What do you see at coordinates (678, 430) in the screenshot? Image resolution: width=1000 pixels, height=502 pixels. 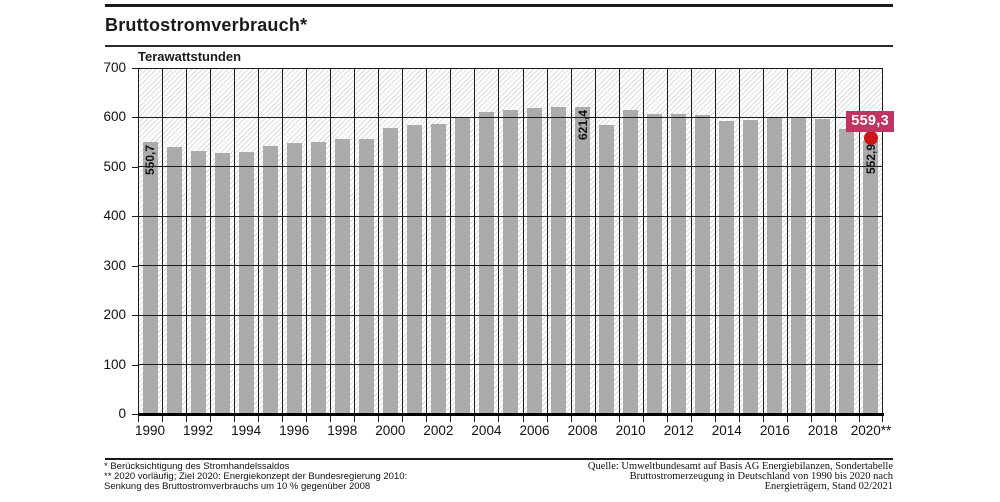 I see `x-tick-label-2012: 2012` at bounding box center [678, 430].